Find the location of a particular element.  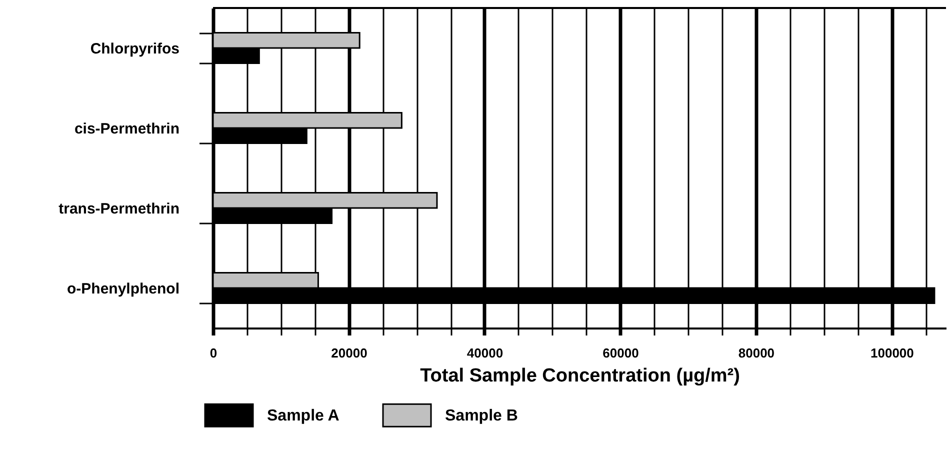

x-tick-label: 0 is located at coordinates (214, 353).